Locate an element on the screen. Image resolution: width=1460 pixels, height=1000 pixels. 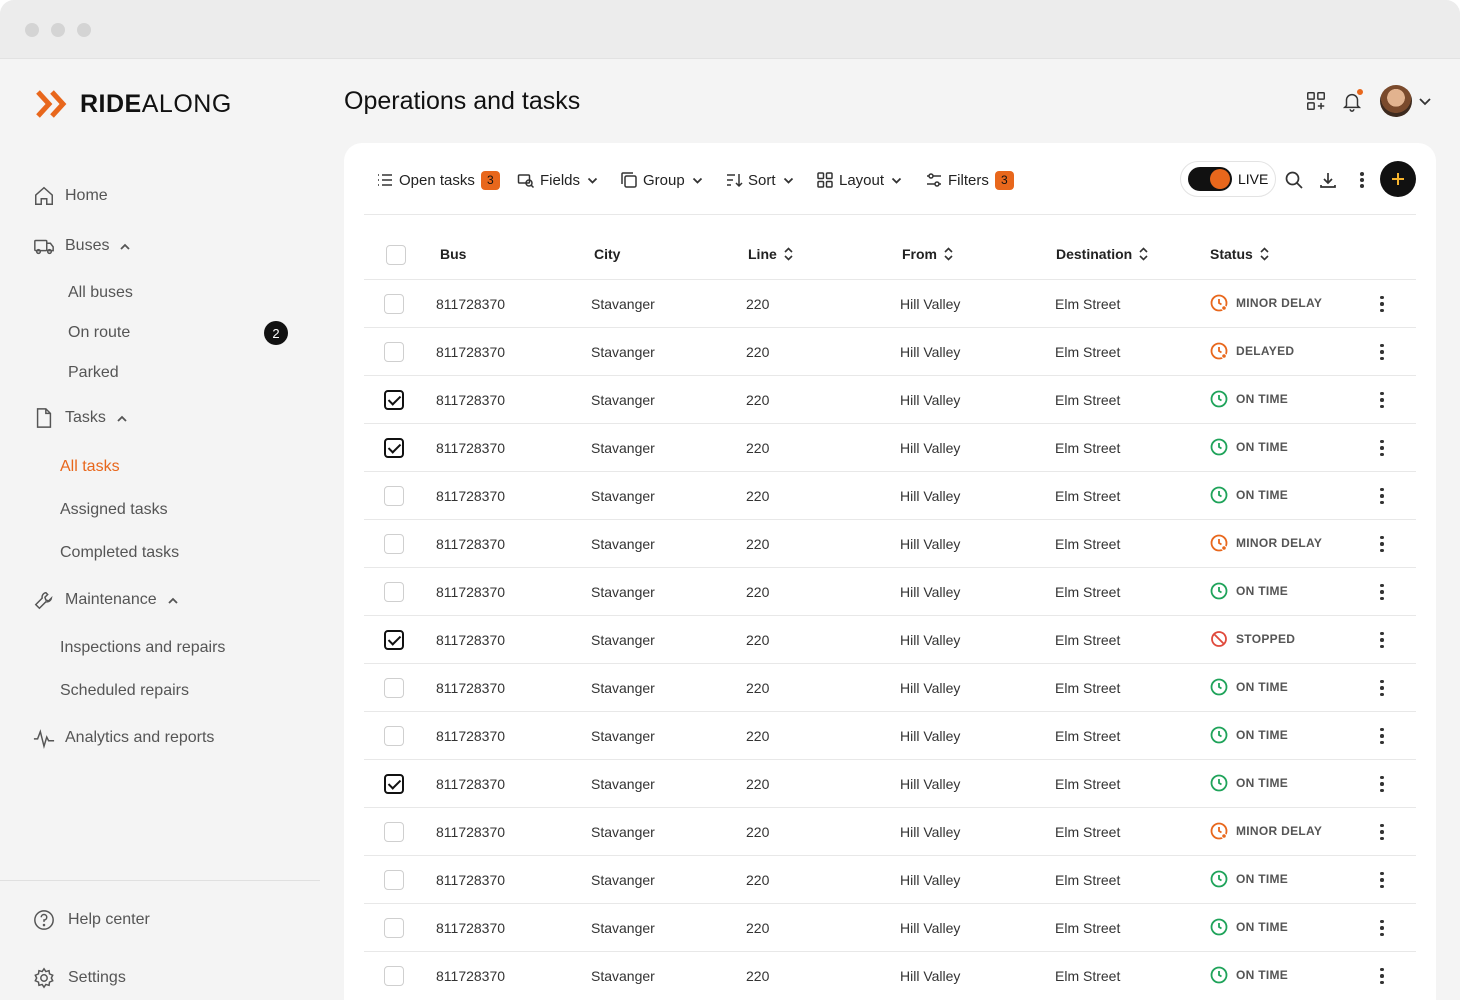
column-header-destination: Destination is located at coordinates (1102, 254).